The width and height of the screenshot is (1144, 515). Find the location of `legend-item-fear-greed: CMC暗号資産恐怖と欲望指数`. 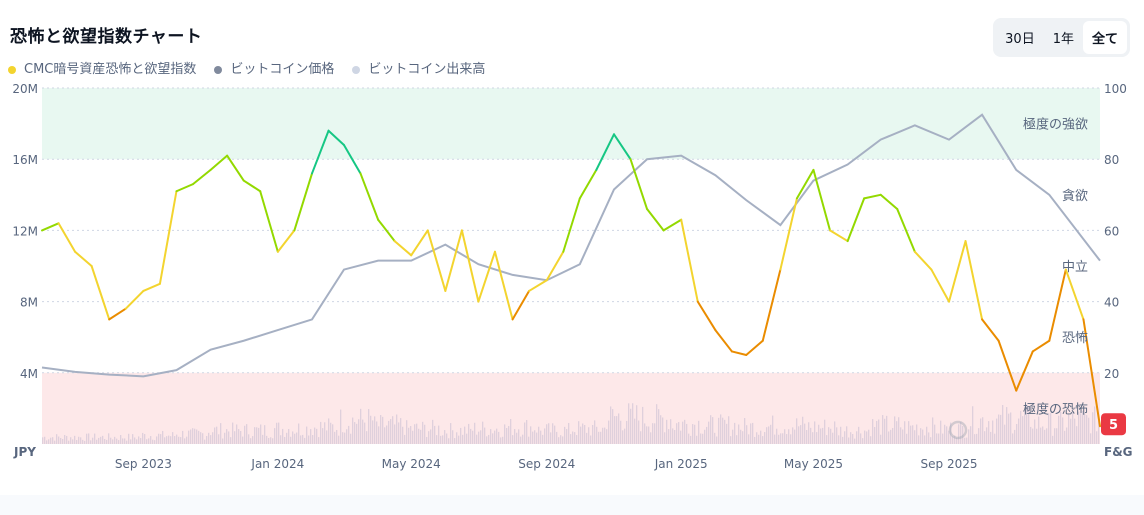

legend-item-fear-greed: CMC暗号資産恐怖と欲望指数 is located at coordinates (102, 67).